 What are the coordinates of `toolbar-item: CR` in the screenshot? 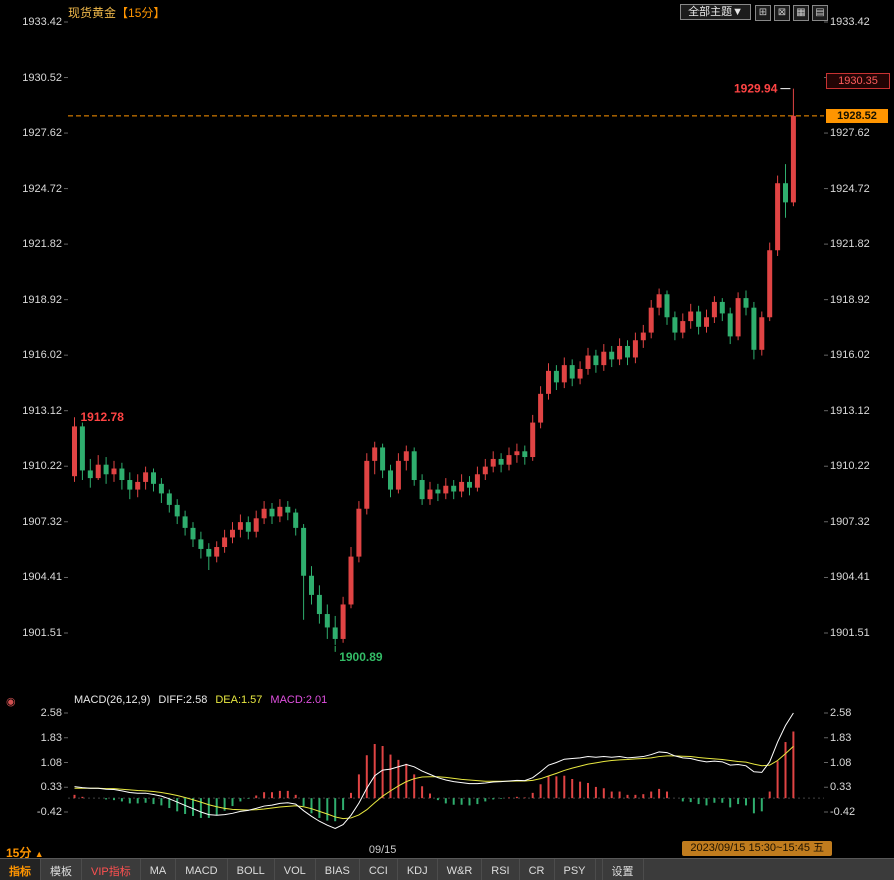 It's located at (537, 869).